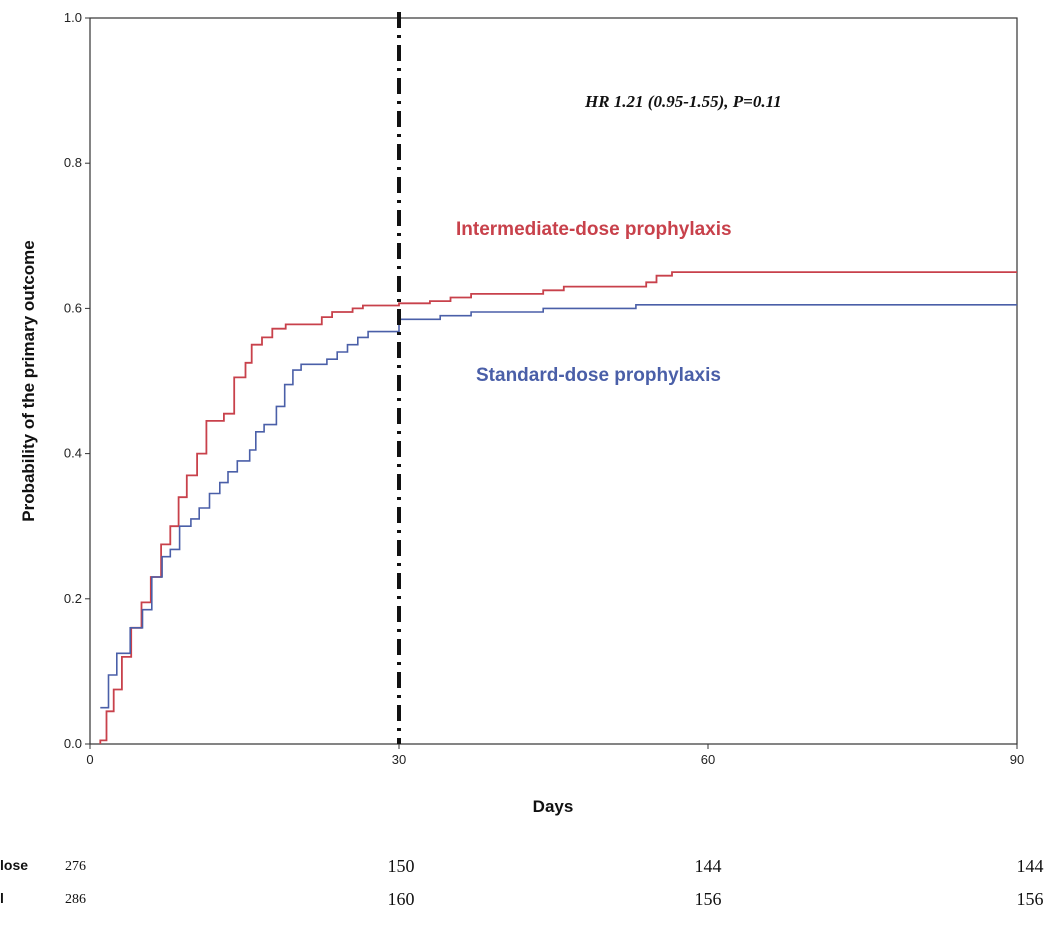 The width and height of the screenshot is (1050, 936). I want to click on risk-cell: 150, so click(401, 866).